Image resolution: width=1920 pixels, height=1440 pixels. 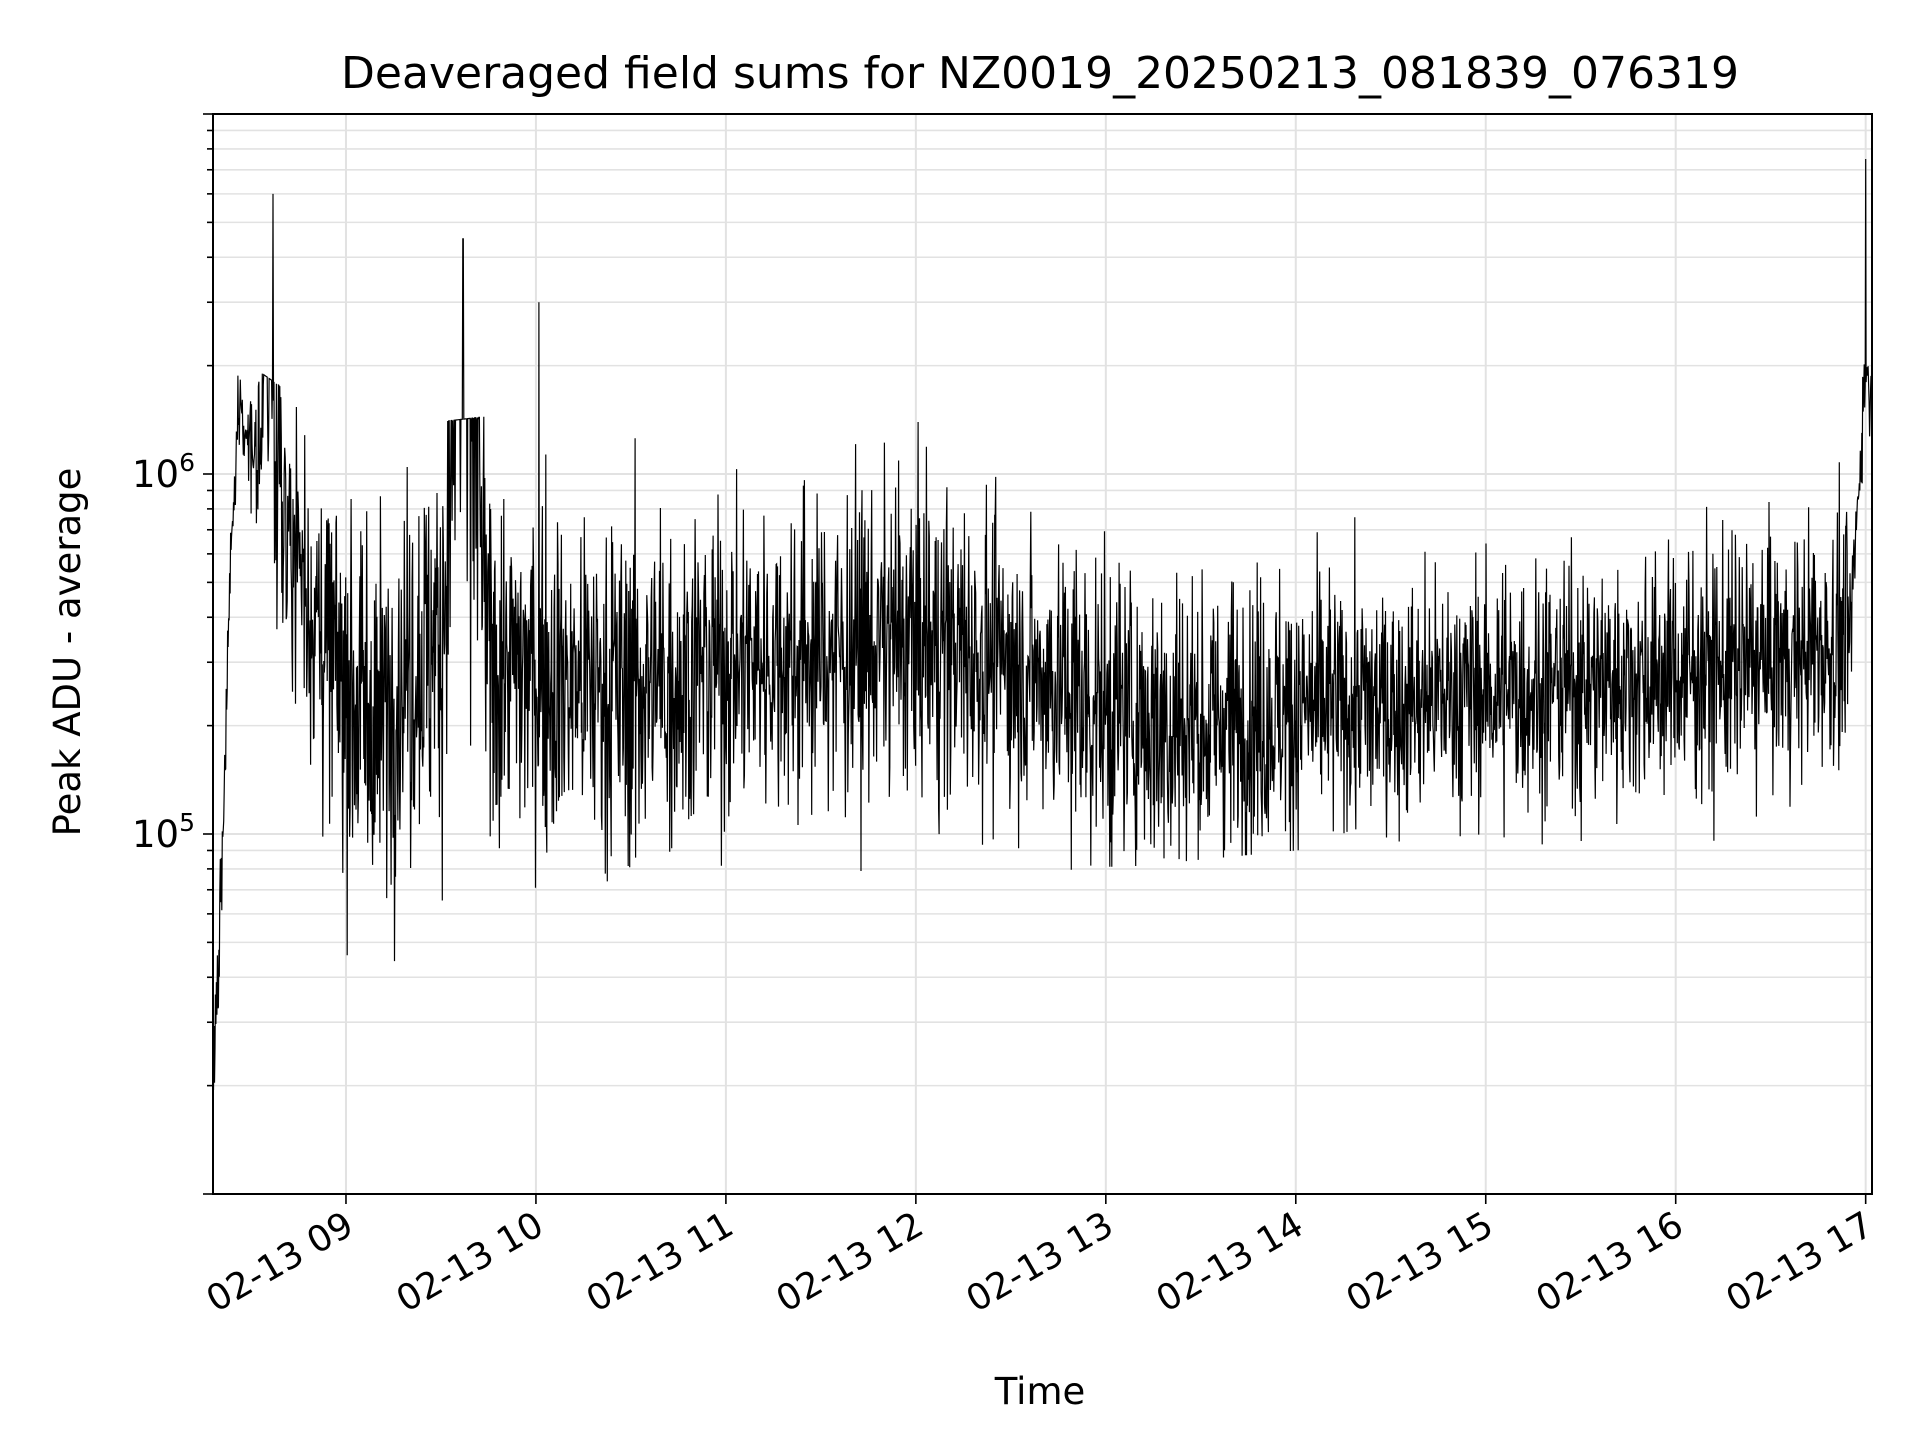 What do you see at coordinates (187, 462) in the screenshot?
I see `y-tick-exponent: 6` at bounding box center [187, 462].